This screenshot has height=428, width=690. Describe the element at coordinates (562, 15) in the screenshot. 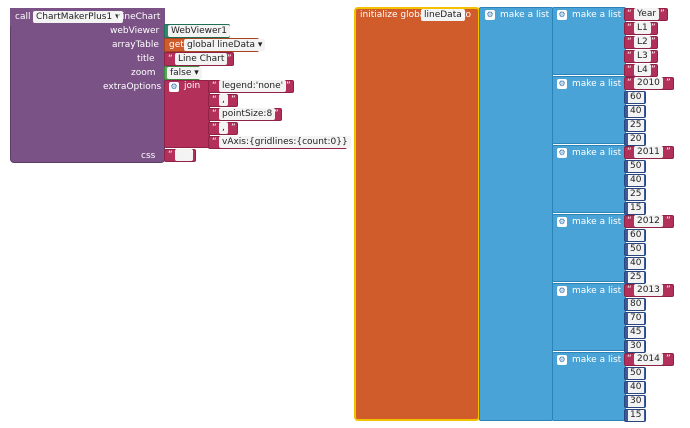

I see `header-list-mutator-gear-icon: ⚙` at that location.